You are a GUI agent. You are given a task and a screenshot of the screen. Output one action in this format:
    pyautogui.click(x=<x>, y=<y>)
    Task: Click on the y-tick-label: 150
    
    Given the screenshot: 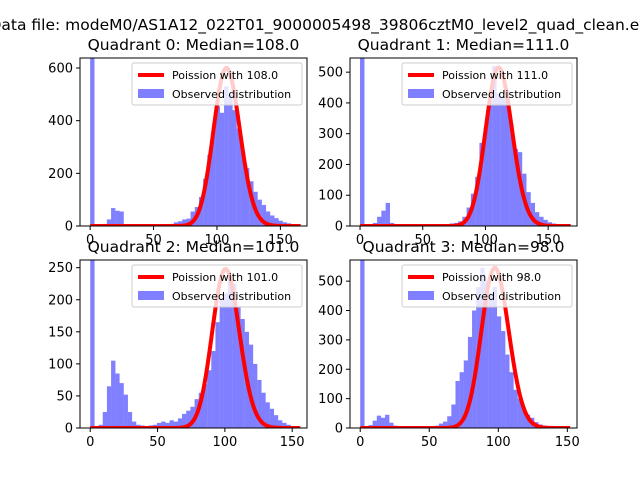 What is the action you would take?
    pyautogui.click(x=60, y=332)
    